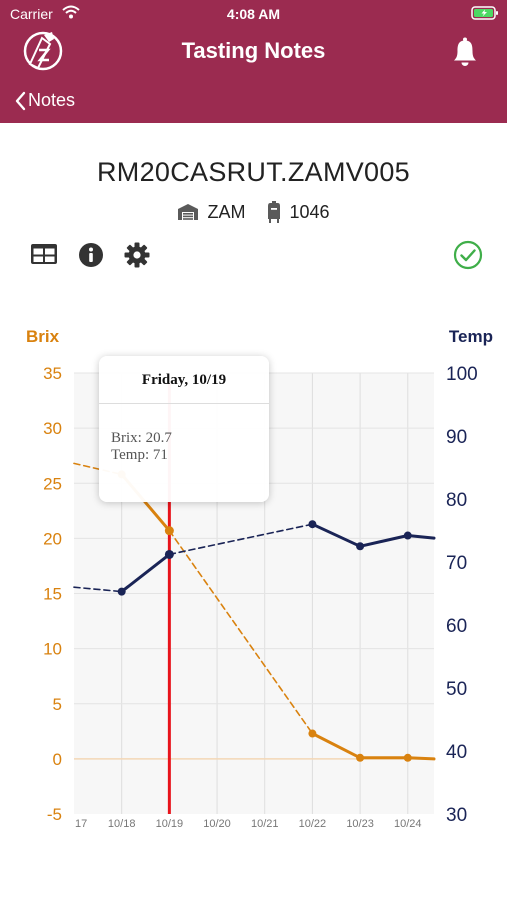 This screenshot has height=900, width=507. Describe the element at coordinates (217, 824) in the screenshot. I see `x-tick-label: 10/20` at that location.